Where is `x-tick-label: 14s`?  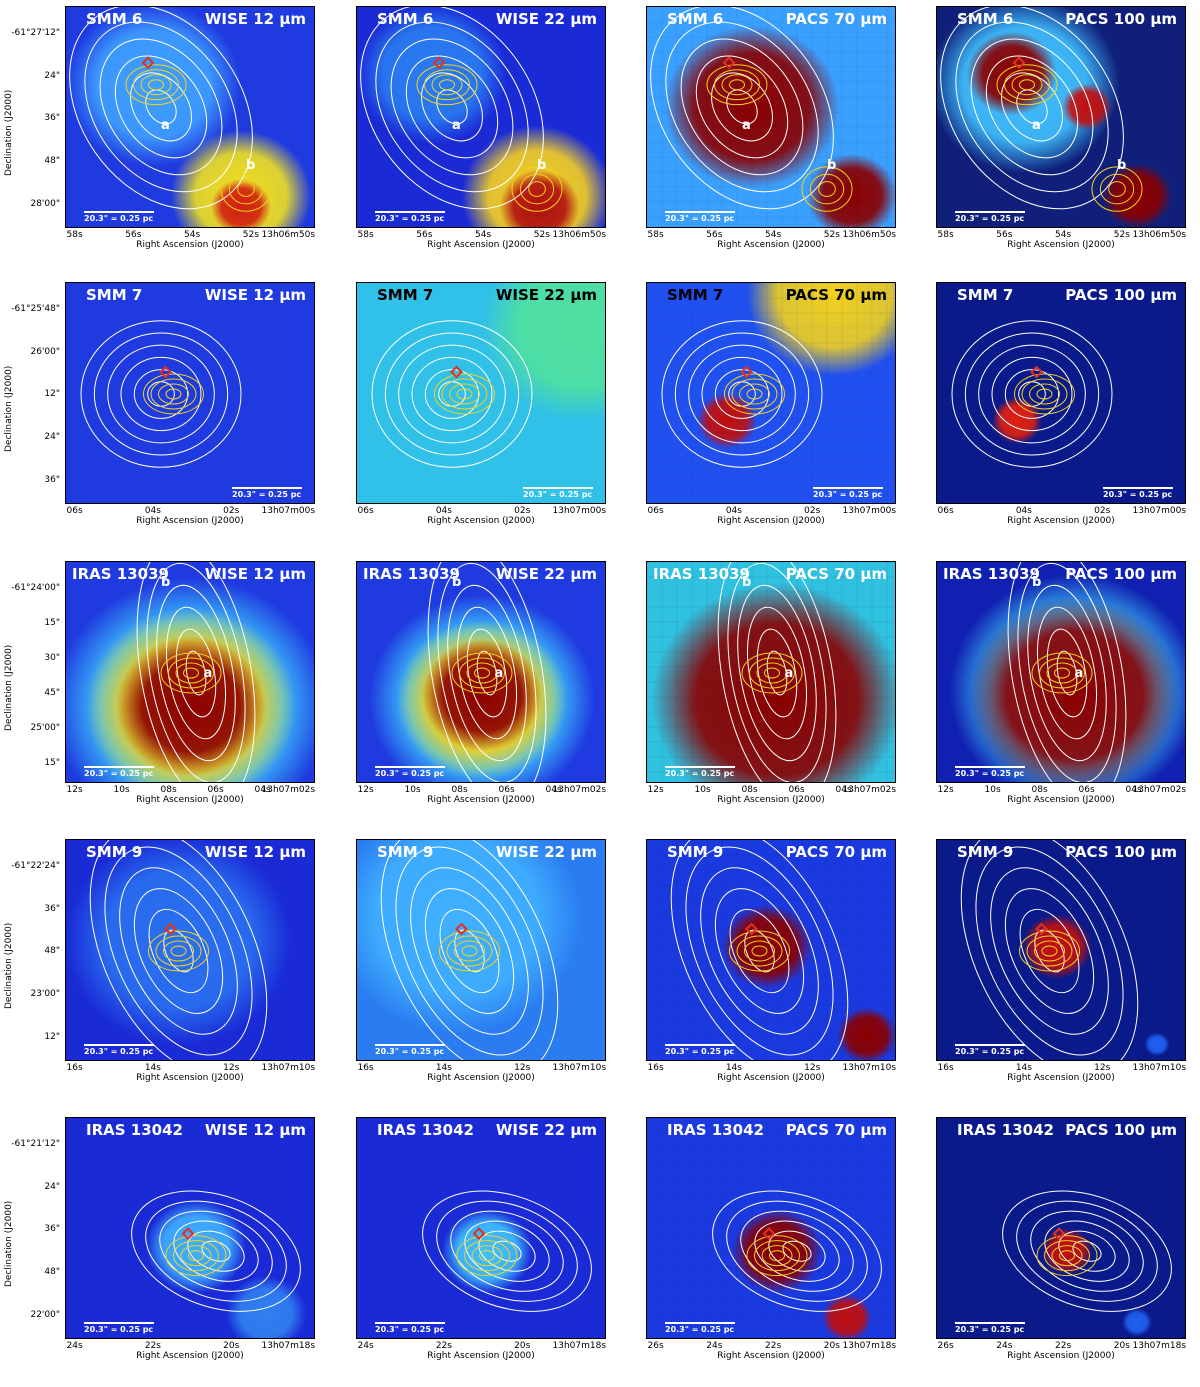 x-tick-label: 14s is located at coordinates (733, 1068).